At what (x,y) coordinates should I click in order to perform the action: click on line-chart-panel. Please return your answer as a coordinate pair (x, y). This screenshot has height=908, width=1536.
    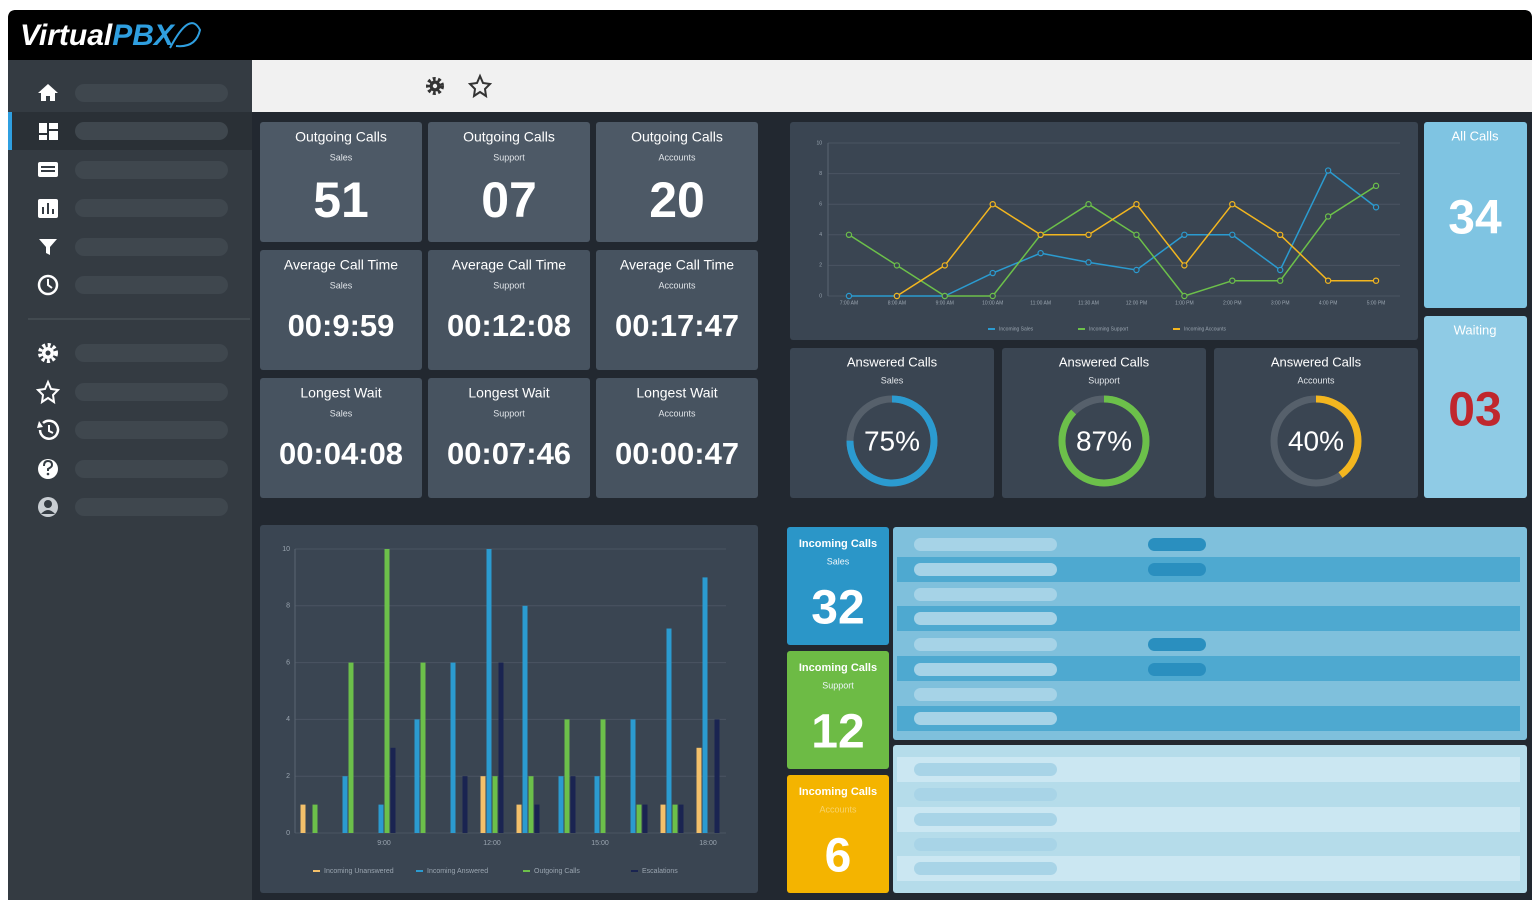
    Looking at the image, I should click on (1104, 231).